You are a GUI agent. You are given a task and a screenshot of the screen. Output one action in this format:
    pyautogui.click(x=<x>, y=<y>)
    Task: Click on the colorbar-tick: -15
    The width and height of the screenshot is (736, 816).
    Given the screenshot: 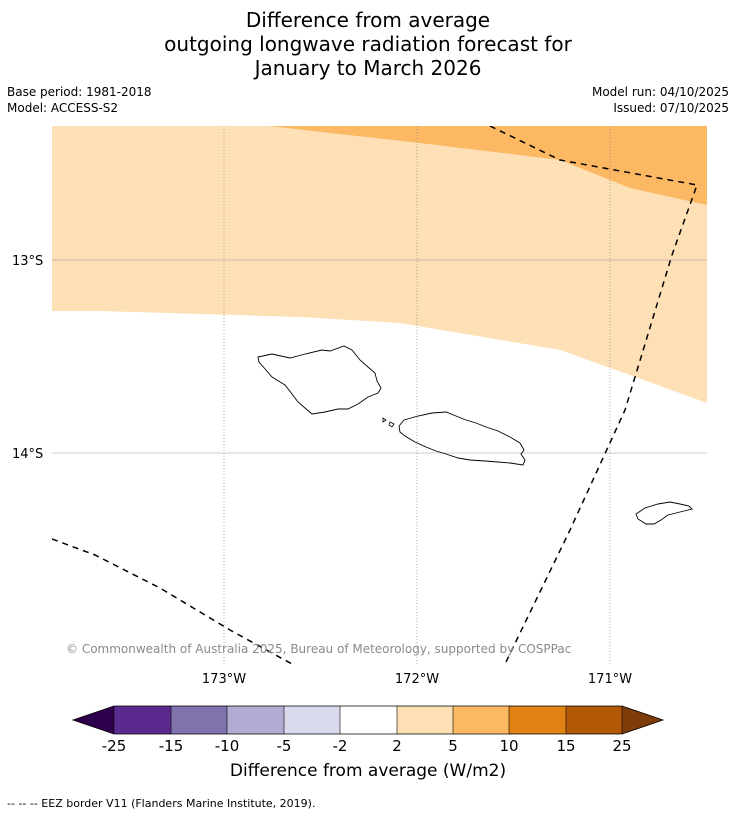 What is the action you would take?
    pyautogui.click(x=171, y=746)
    